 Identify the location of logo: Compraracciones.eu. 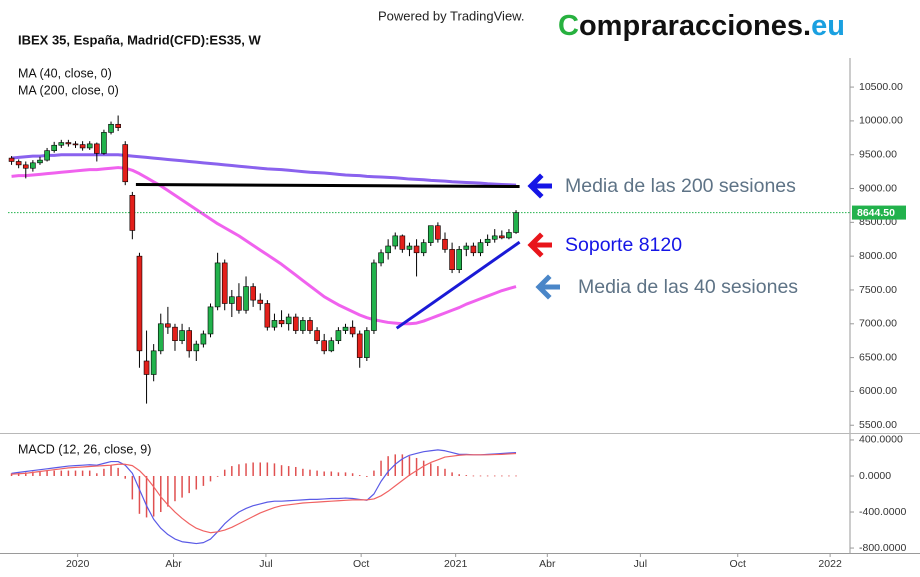
(701, 26).